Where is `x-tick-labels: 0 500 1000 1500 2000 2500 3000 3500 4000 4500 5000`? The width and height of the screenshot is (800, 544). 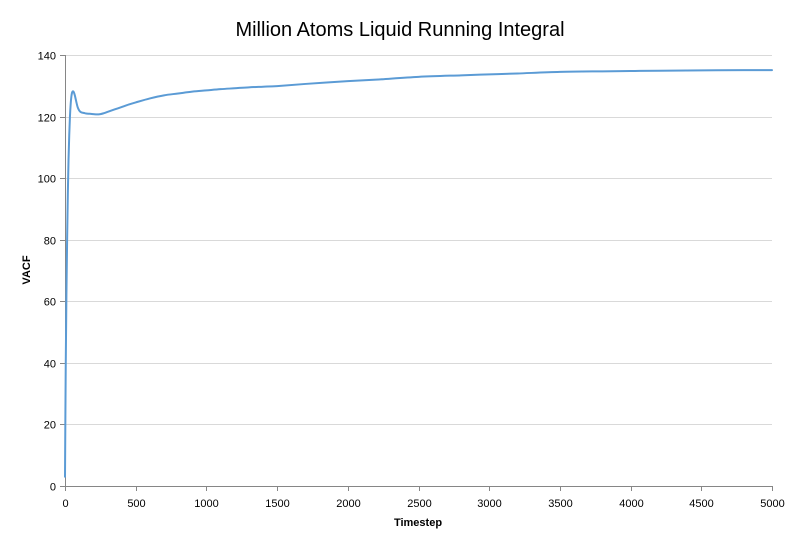
x-tick-labels: 0 500 1000 1500 2000 2500 3000 3500 4000 4500 5000 is located at coordinates (423, 504).